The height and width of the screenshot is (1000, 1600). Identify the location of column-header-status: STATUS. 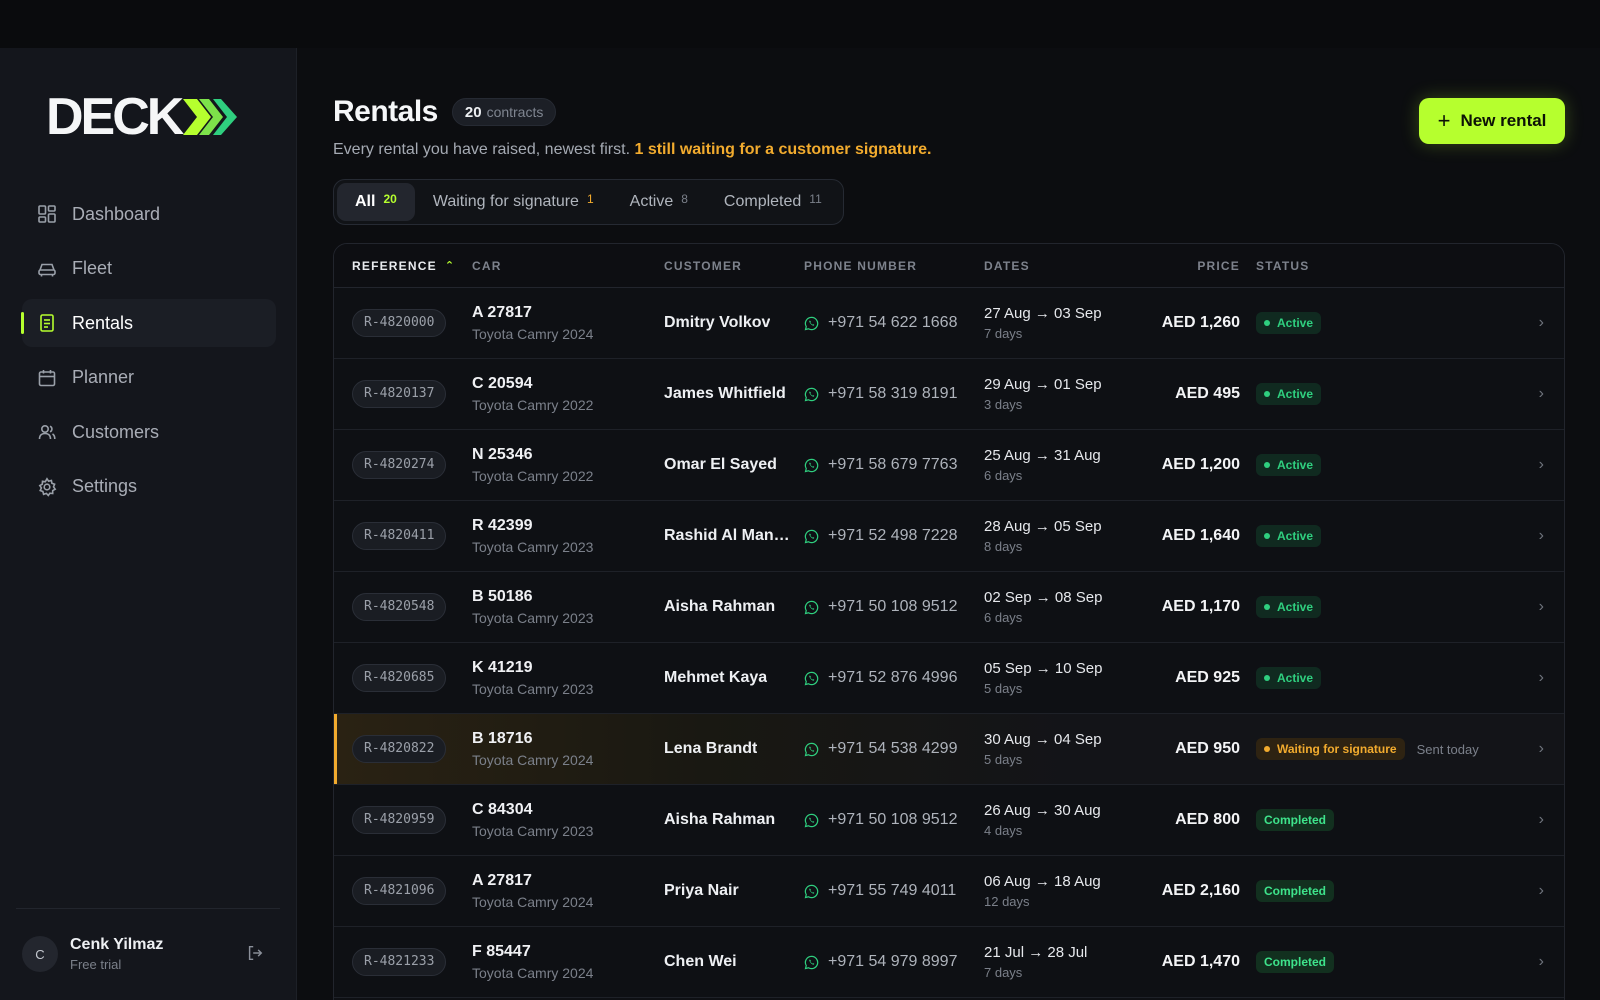
(1283, 265).